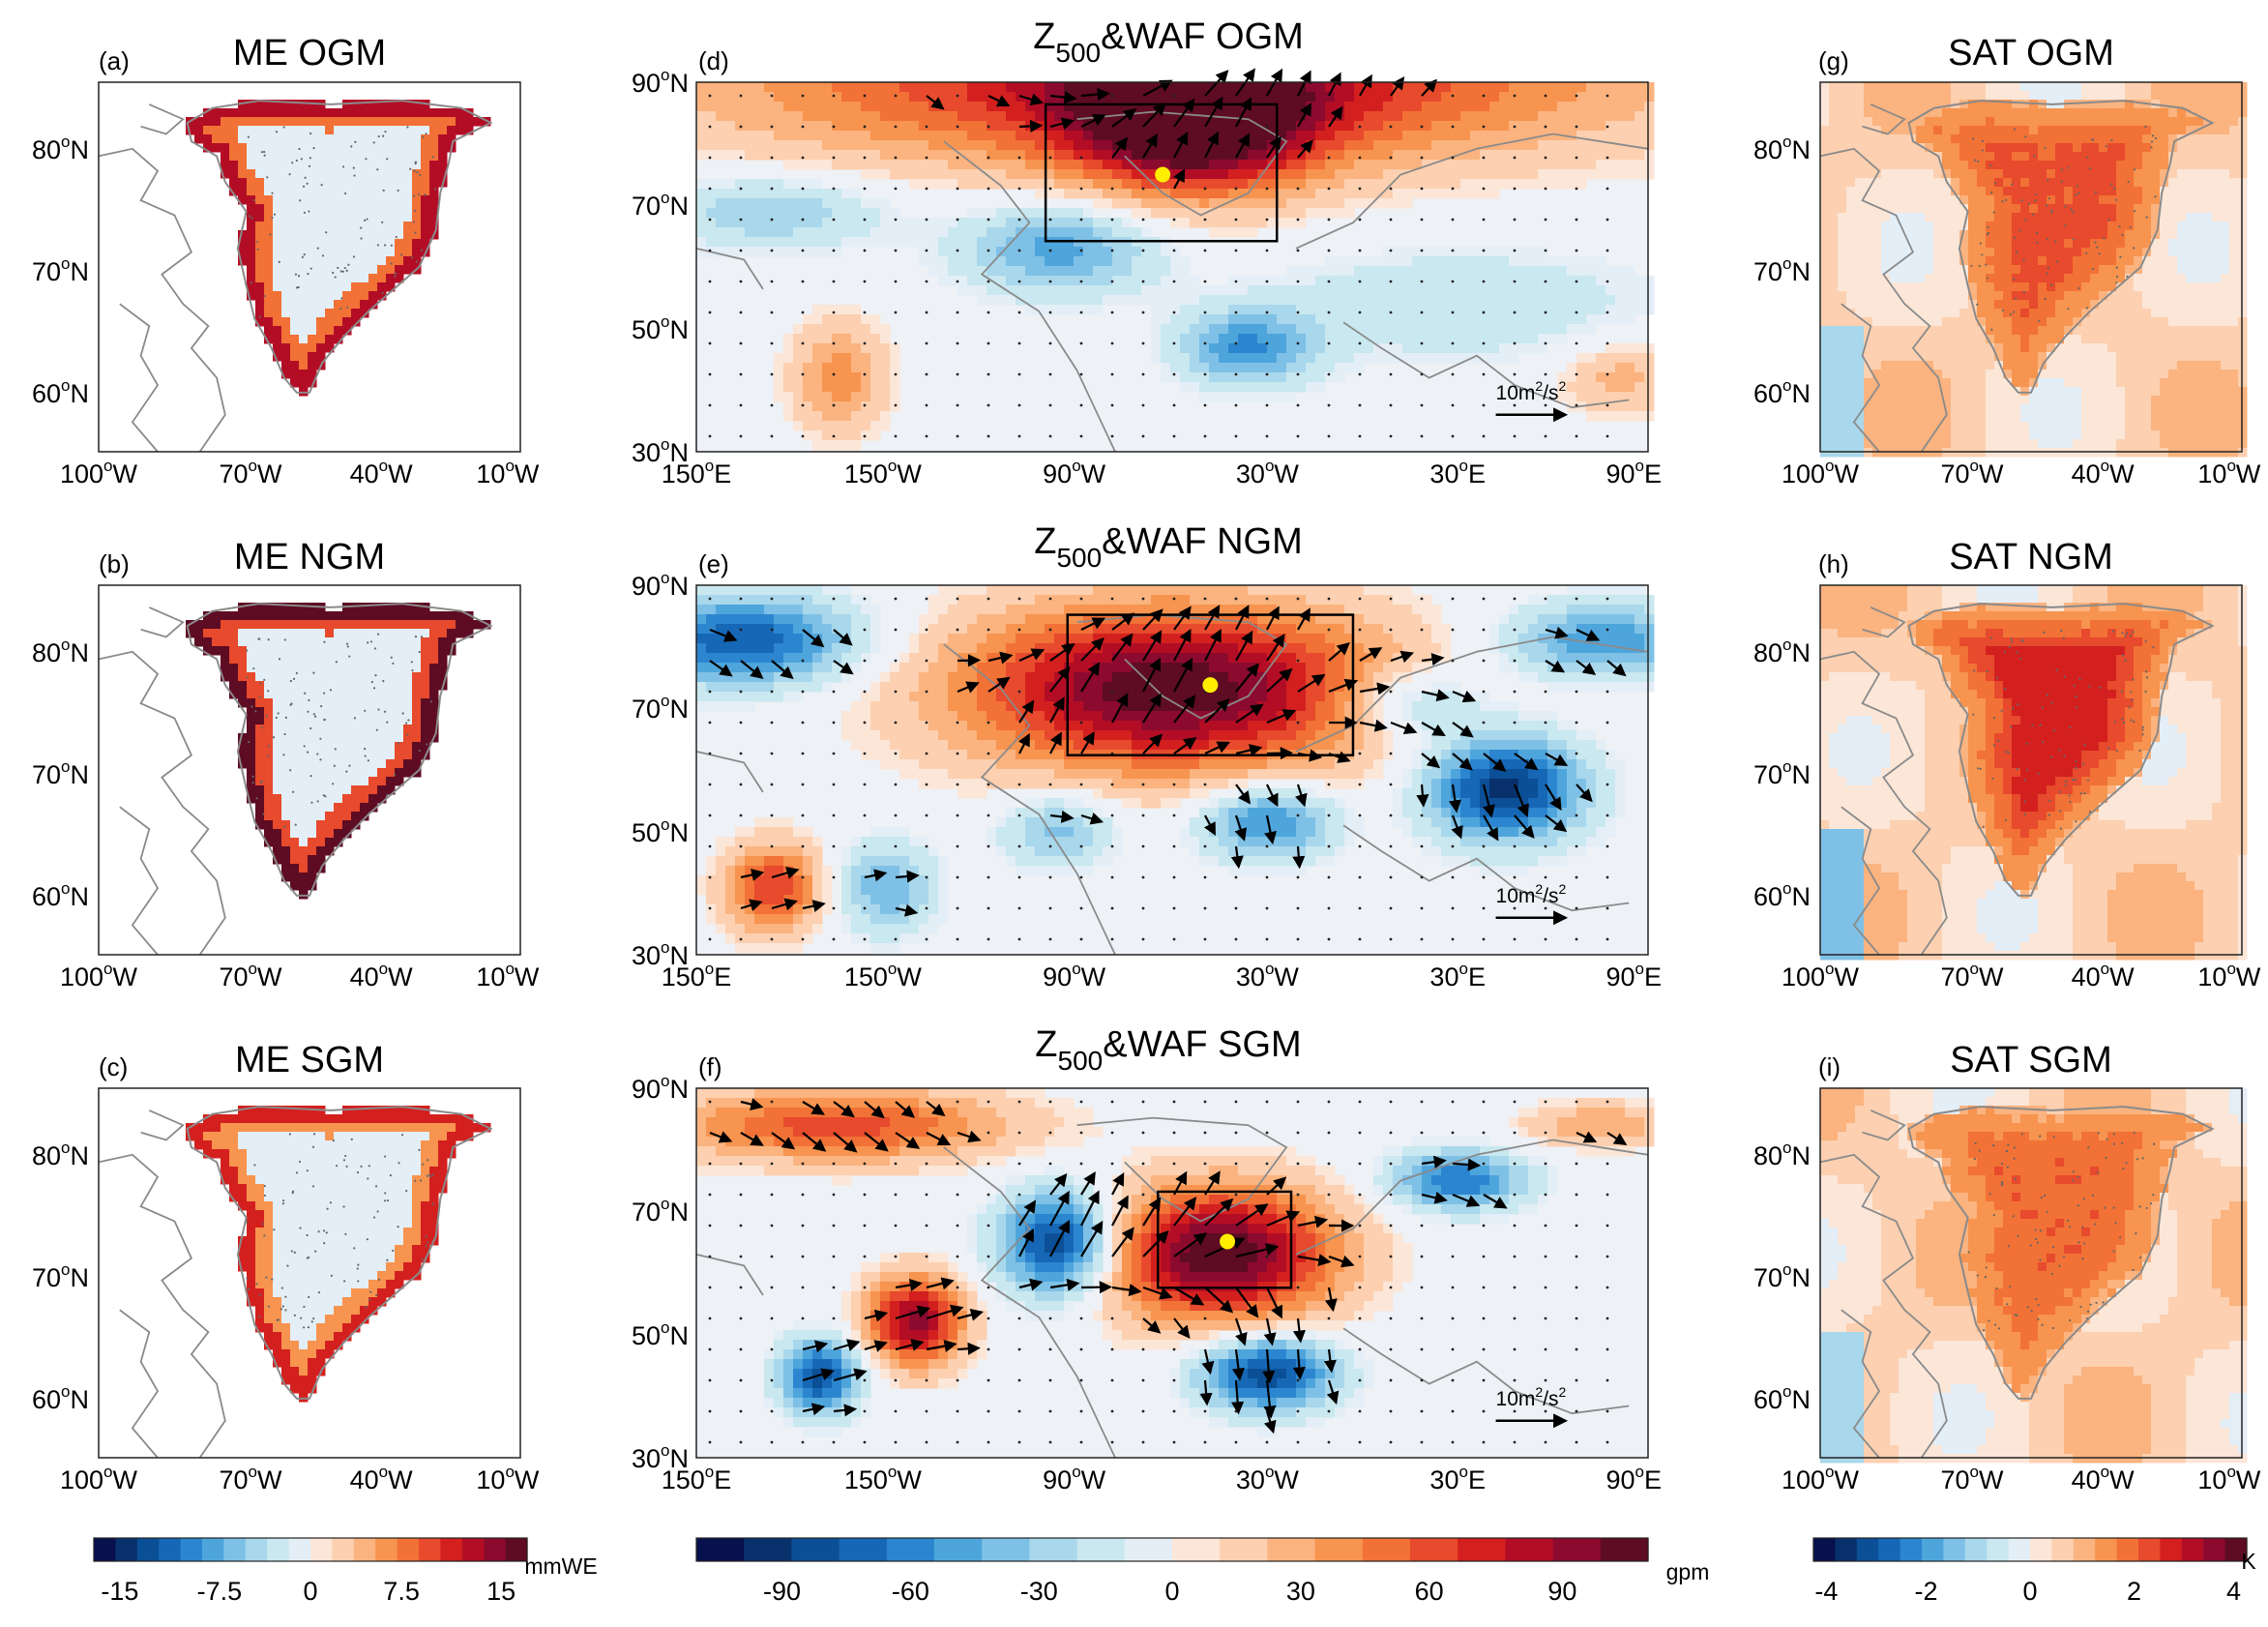 This screenshot has width=2268, height=1627. I want to click on lon-tick-label: 10oW, so click(508, 975).